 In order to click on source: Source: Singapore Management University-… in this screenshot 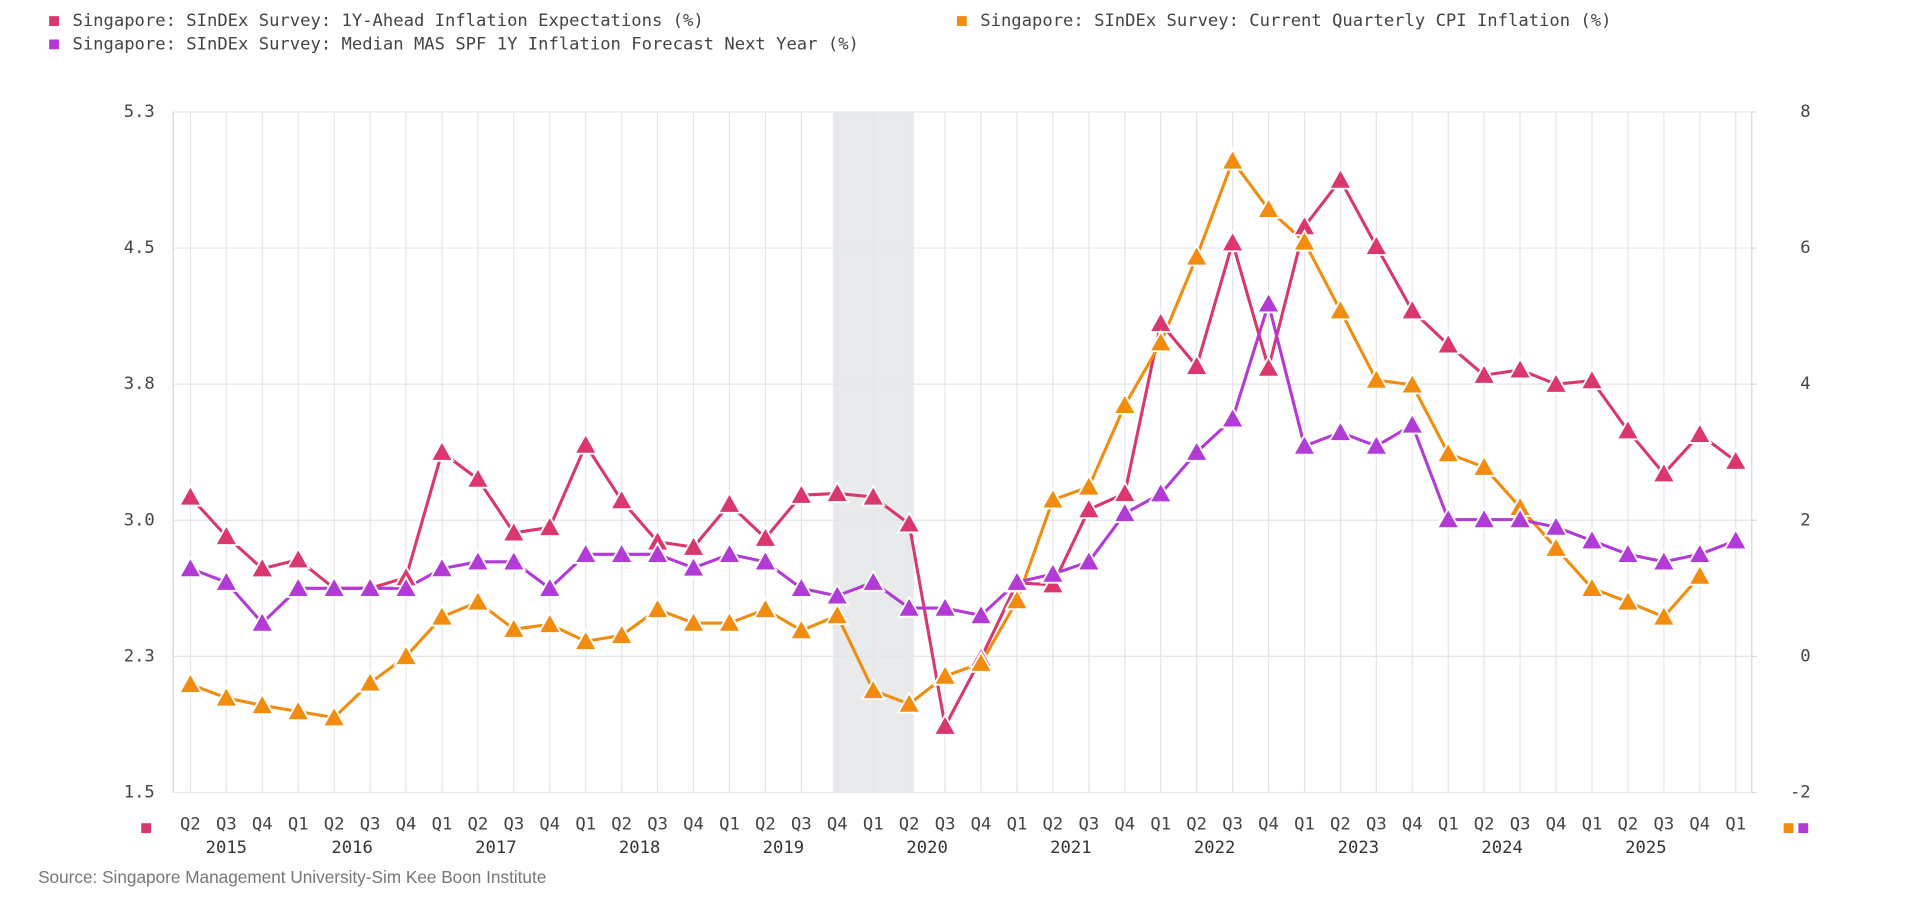, I will do `click(292, 877)`.